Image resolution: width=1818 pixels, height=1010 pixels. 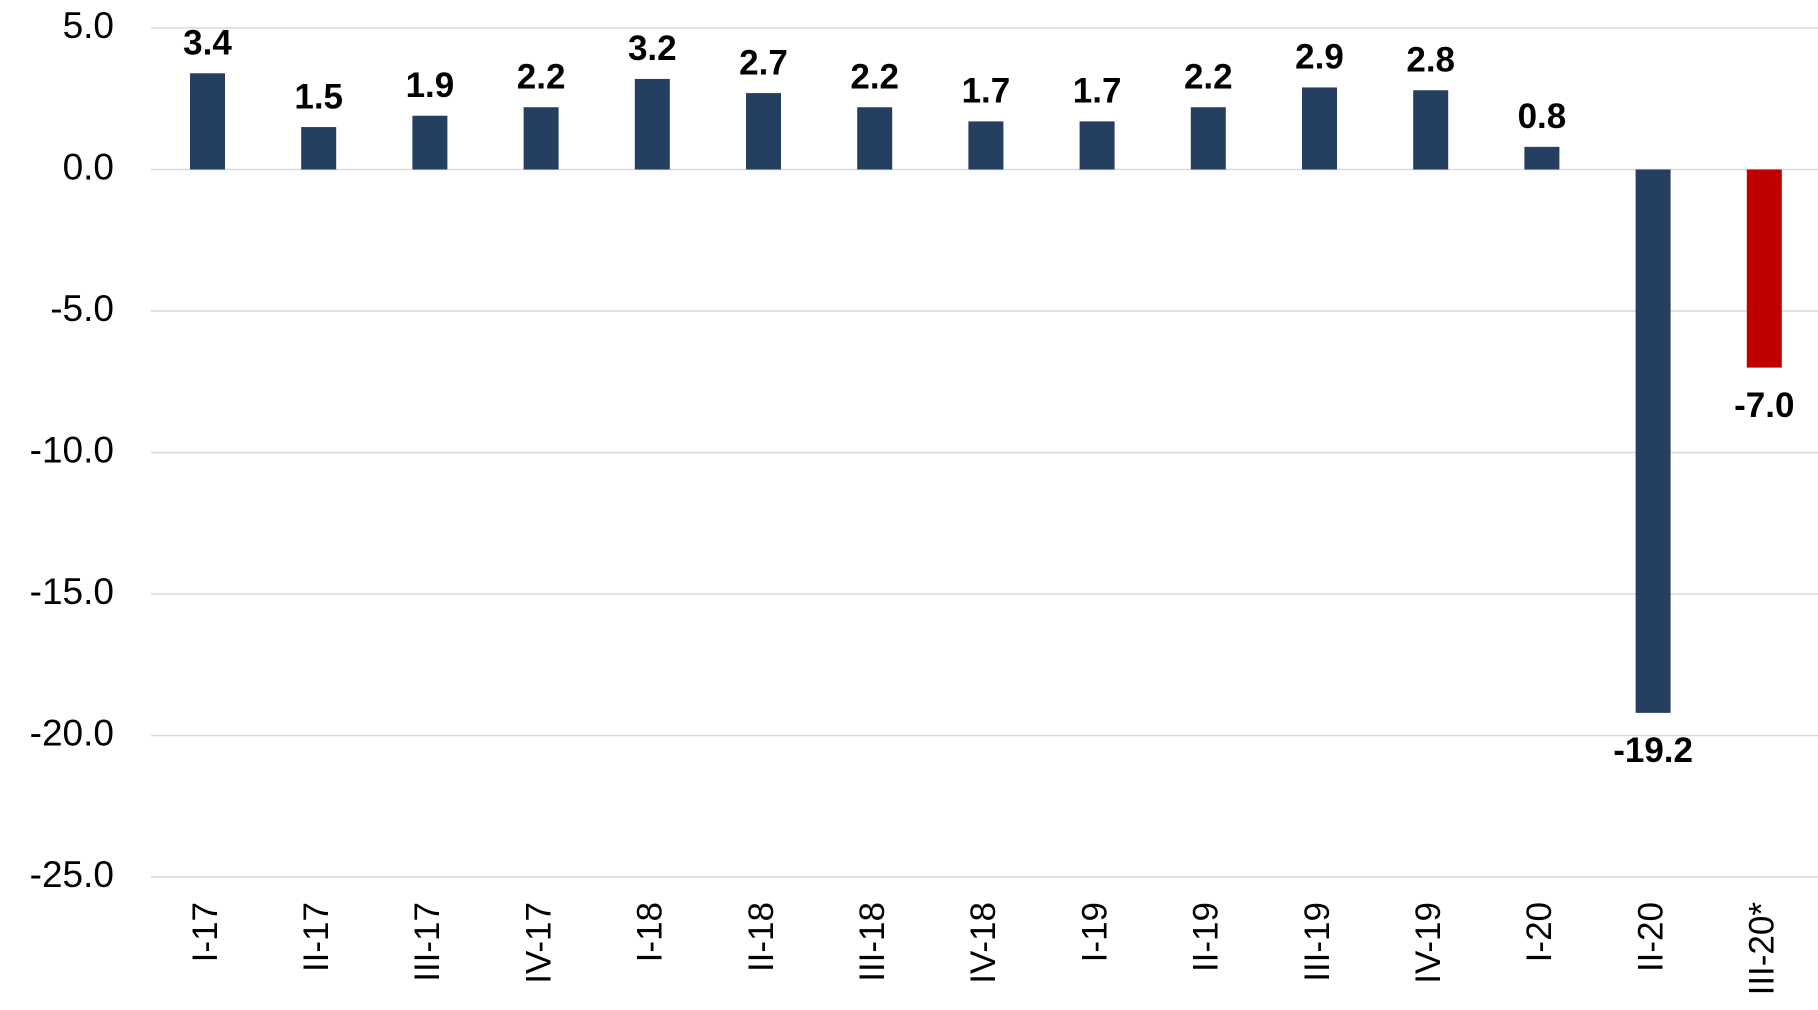 What do you see at coordinates (427, 942) in the screenshot?
I see `x-tick-label: III-17` at bounding box center [427, 942].